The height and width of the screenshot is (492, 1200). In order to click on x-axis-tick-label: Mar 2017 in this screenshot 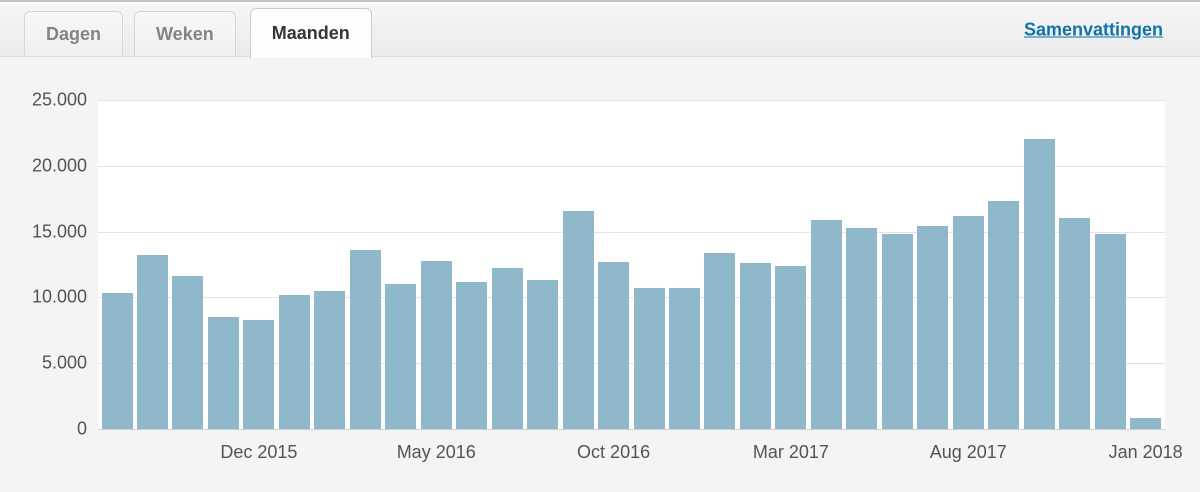, I will do `click(790, 452)`.